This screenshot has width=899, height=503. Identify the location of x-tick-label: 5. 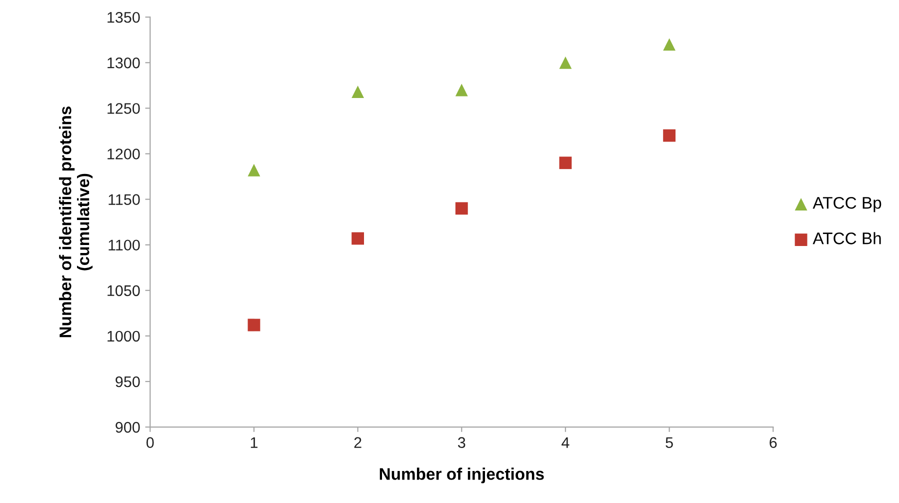
(669, 442).